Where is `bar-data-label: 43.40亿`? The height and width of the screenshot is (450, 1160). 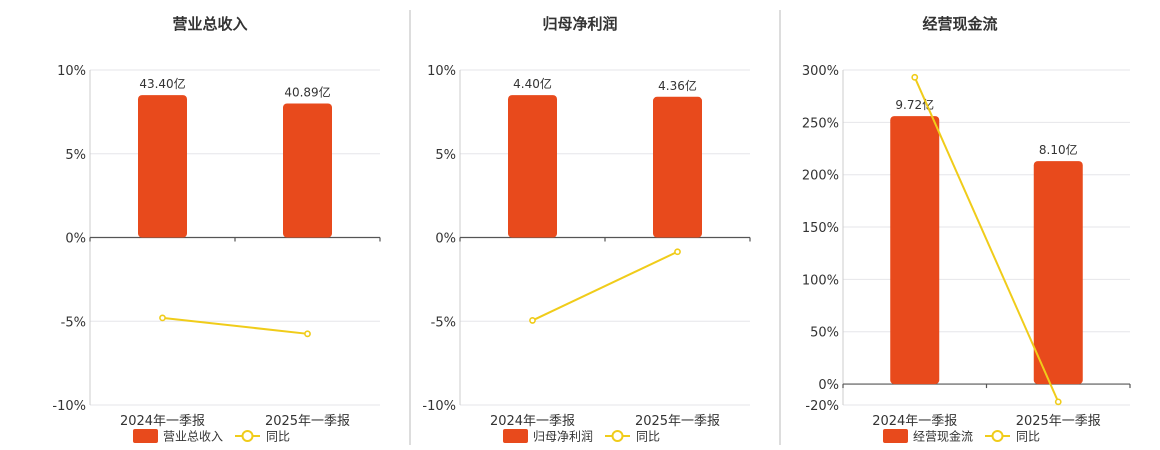 bar-data-label: 43.40亿 is located at coordinates (162, 83).